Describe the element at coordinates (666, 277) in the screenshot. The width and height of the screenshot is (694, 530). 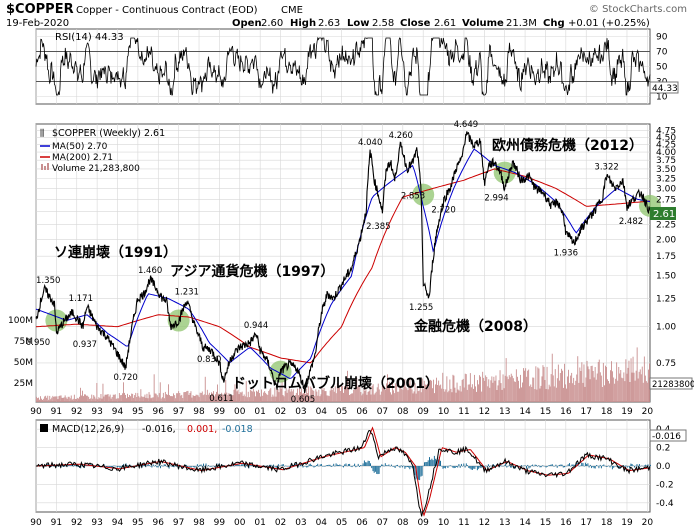
I see `price-axis-label: 1.50` at that location.